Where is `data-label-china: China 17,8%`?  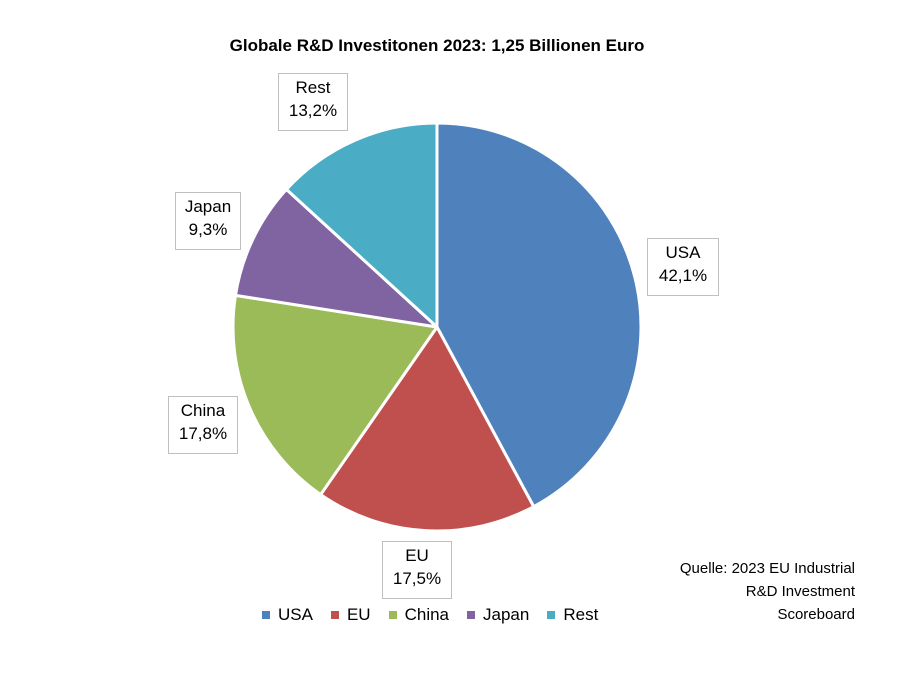 data-label-china: China 17,8% is located at coordinates (203, 425).